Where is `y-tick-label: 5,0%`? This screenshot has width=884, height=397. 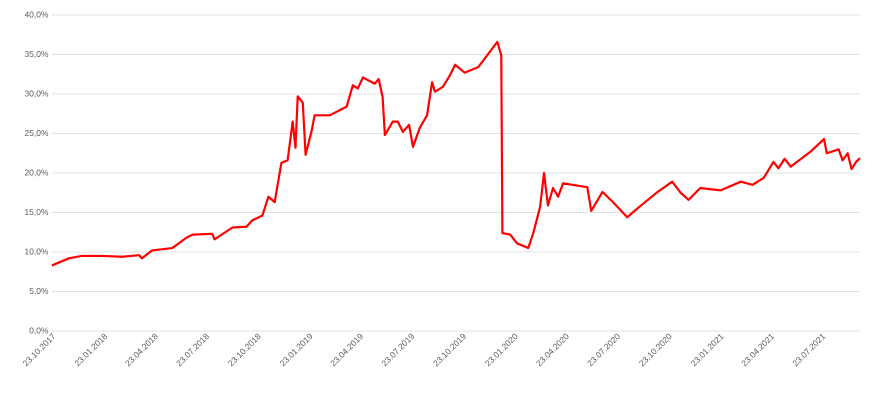
y-tick-label: 5,0% is located at coordinates (39, 291).